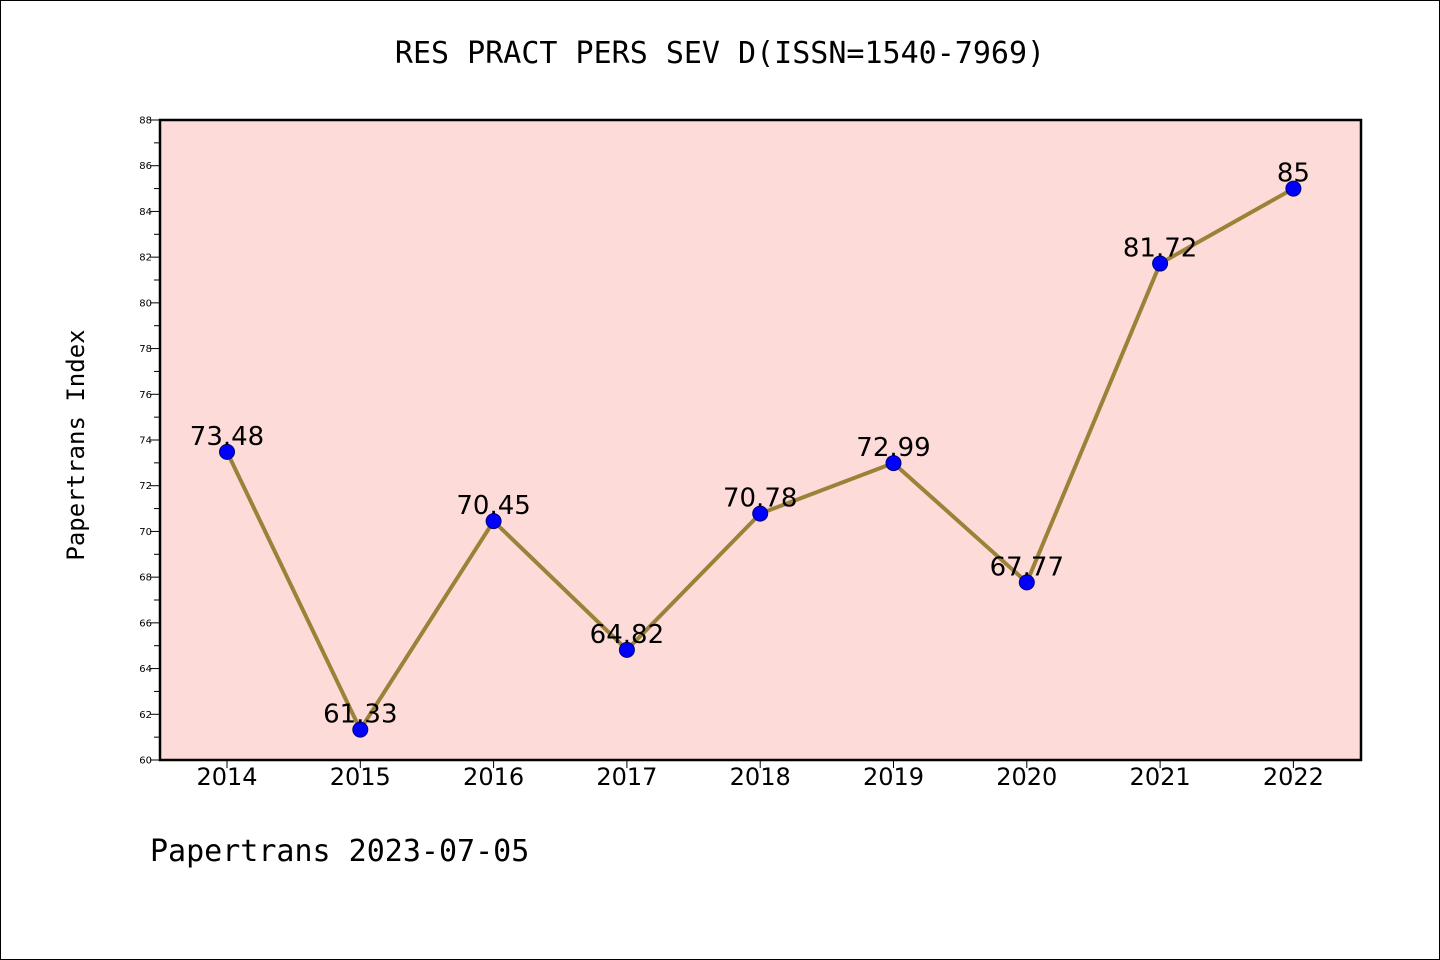  What do you see at coordinates (1027, 567) in the screenshot?
I see `data-label: 67.77` at bounding box center [1027, 567].